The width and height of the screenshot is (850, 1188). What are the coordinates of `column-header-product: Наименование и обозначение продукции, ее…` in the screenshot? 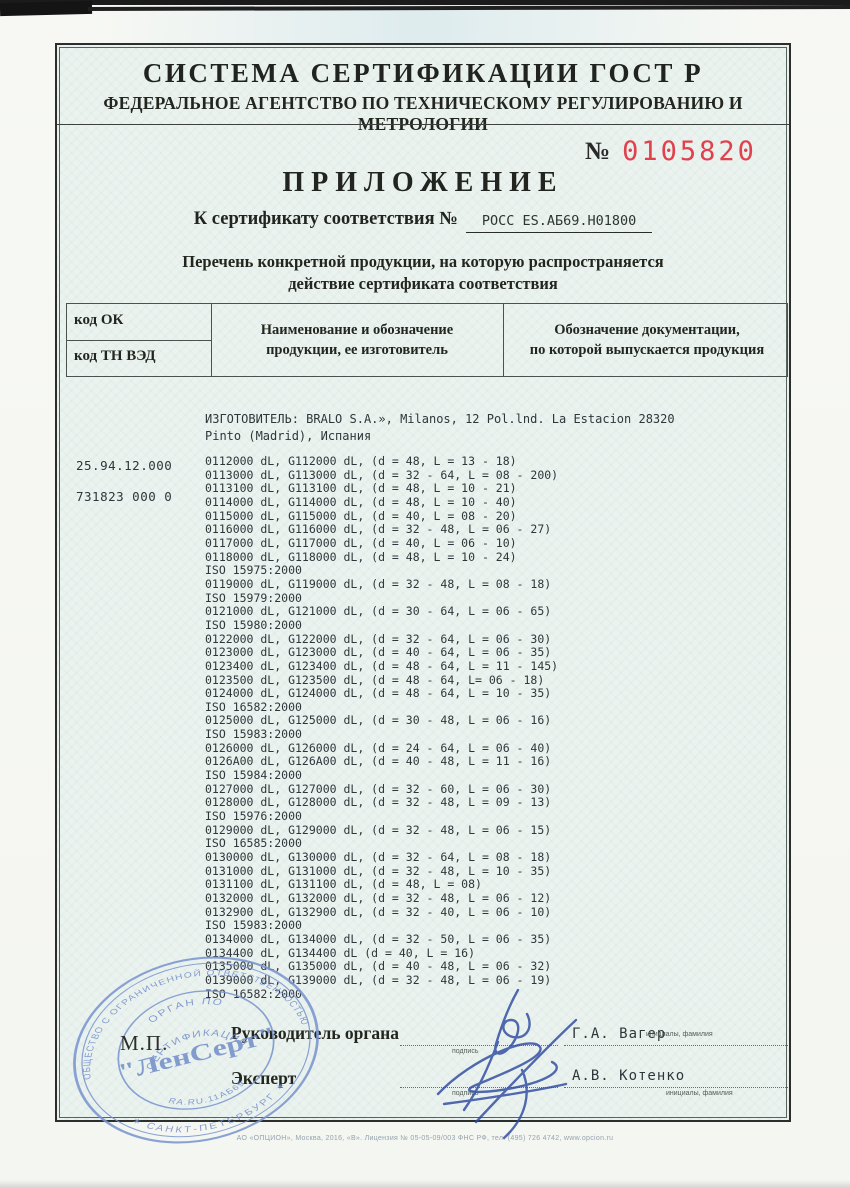 It's located at (357, 340).